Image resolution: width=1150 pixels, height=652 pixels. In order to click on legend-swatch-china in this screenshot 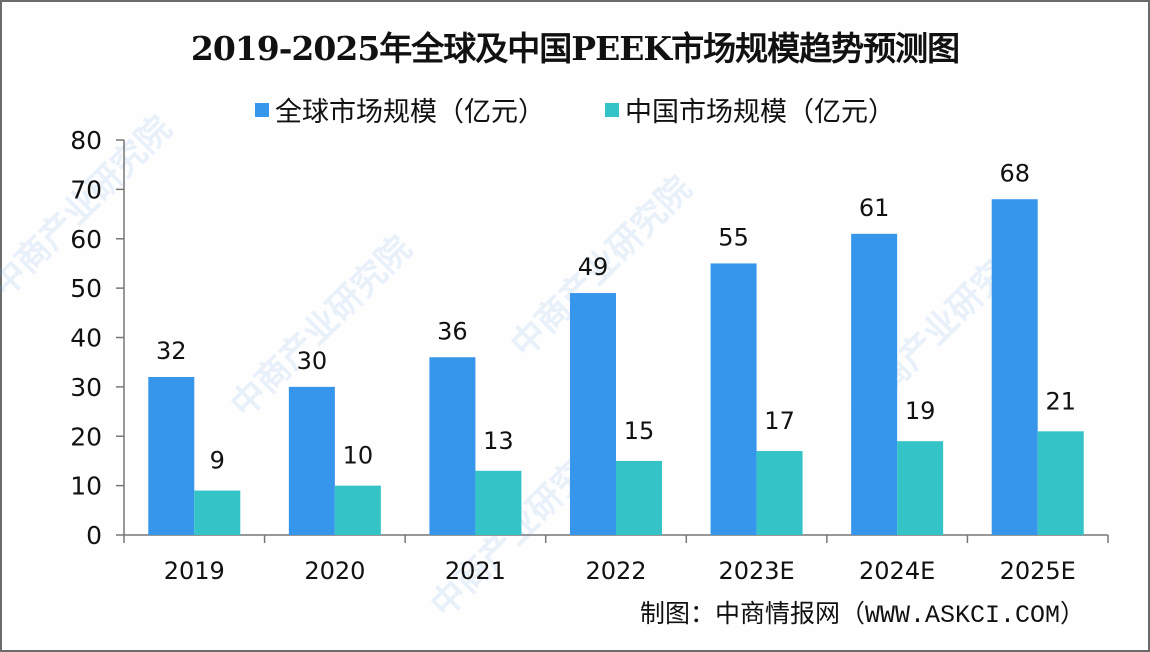, I will do `click(612, 109)`.